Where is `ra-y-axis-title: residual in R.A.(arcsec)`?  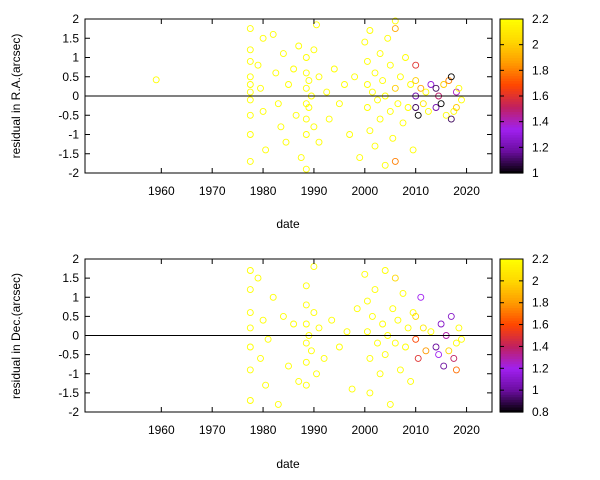
ra-y-axis-title: residual in R.A.(arcsec) is located at coordinates (16, 96).